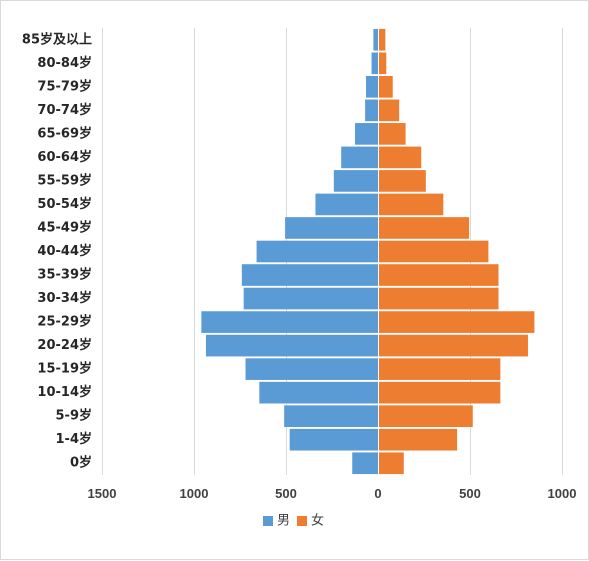  Describe the element at coordinates (64, 86) in the screenshot. I see `category-label: 75-79岁` at that location.